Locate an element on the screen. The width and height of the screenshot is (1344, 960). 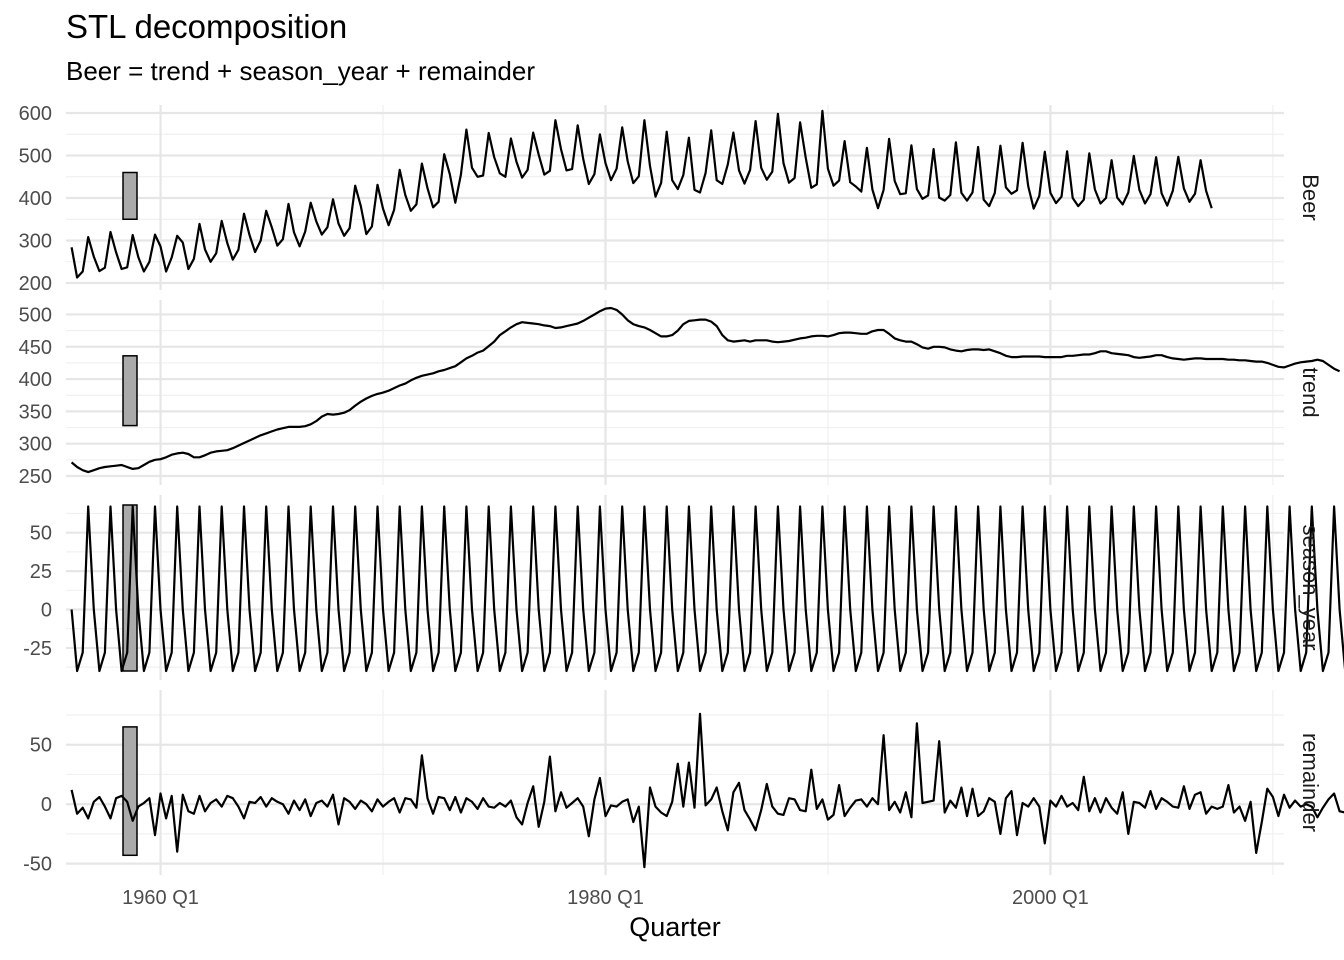
y-tick-label: -25 is located at coordinates (37, 649).